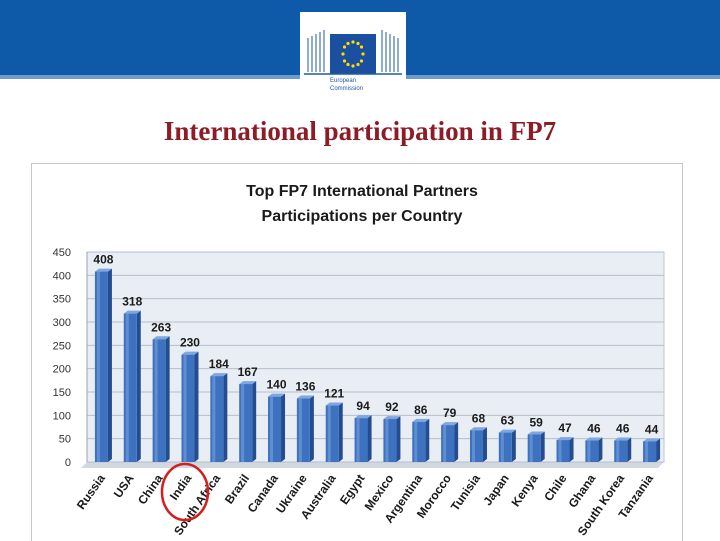  Describe the element at coordinates (62, 393) in the screenshot. I see `y-tick-label: 150` at that location.